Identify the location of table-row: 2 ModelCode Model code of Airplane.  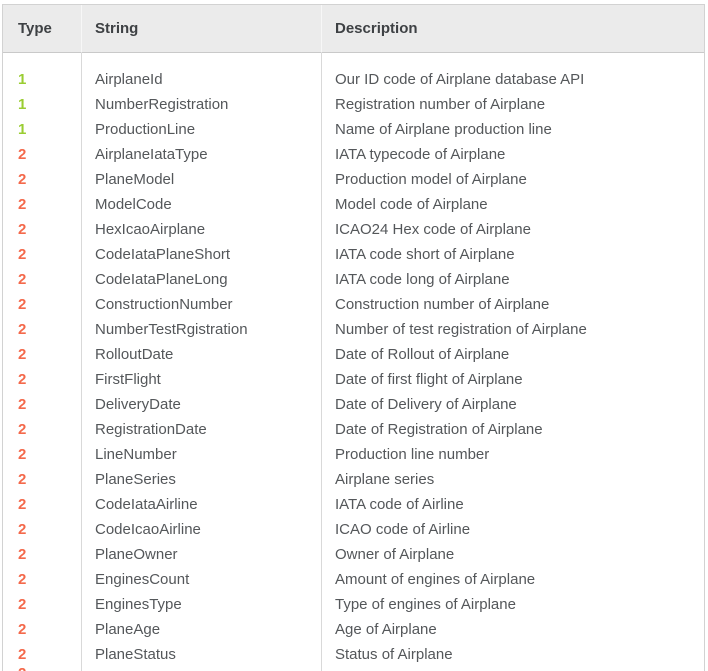
(353, 204).